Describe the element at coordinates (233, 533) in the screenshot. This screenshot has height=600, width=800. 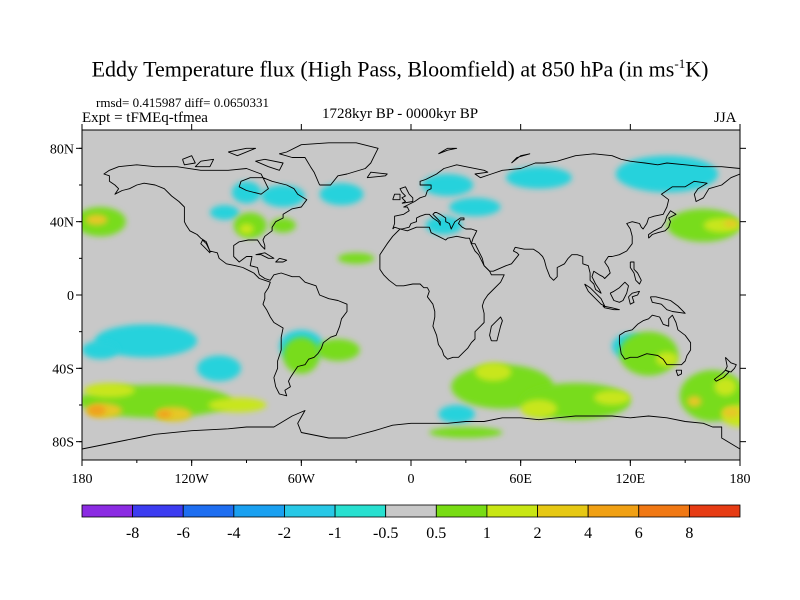
I see `colorbar-label: -4` at that location.